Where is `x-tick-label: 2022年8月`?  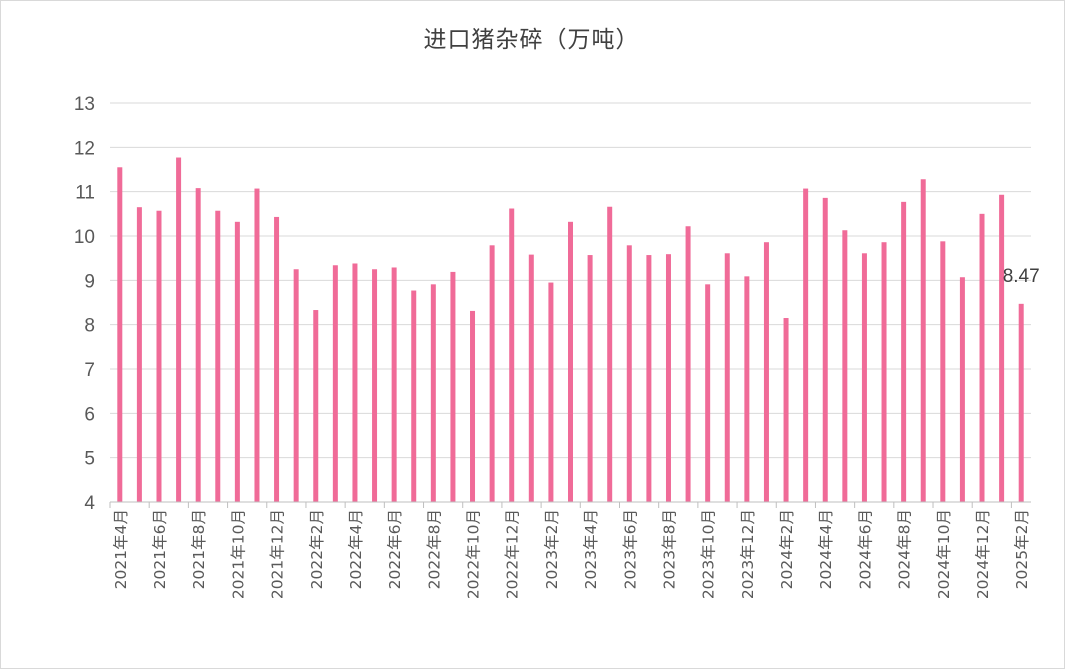 x-tick-label: 2022年8月 is located at coordinates (434, 549).